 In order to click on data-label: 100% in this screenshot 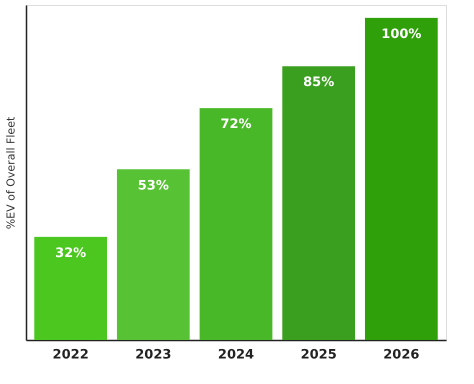, I will do `click(401, 34)`.